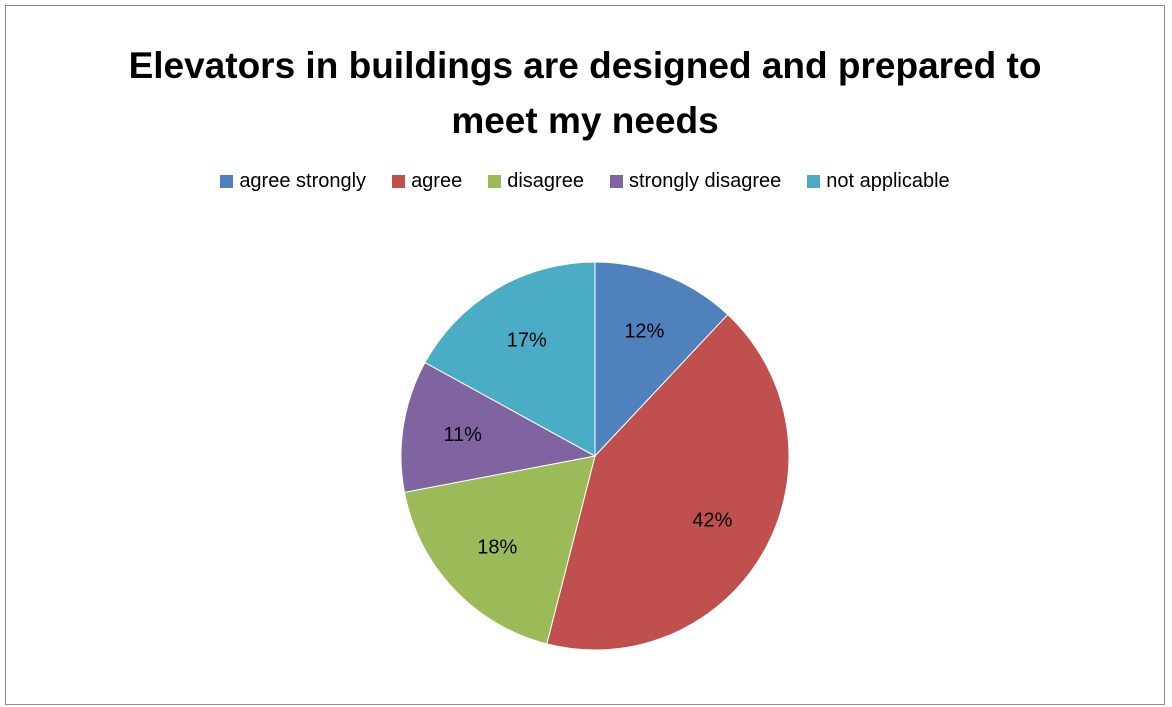 Image resolution: width=1172 pixels, height=707 pixels. What do you see at coordinates (527, 341) in the screenshot?
I see `data-label-not-applicable: 17%` at bounding box center [527, 341].